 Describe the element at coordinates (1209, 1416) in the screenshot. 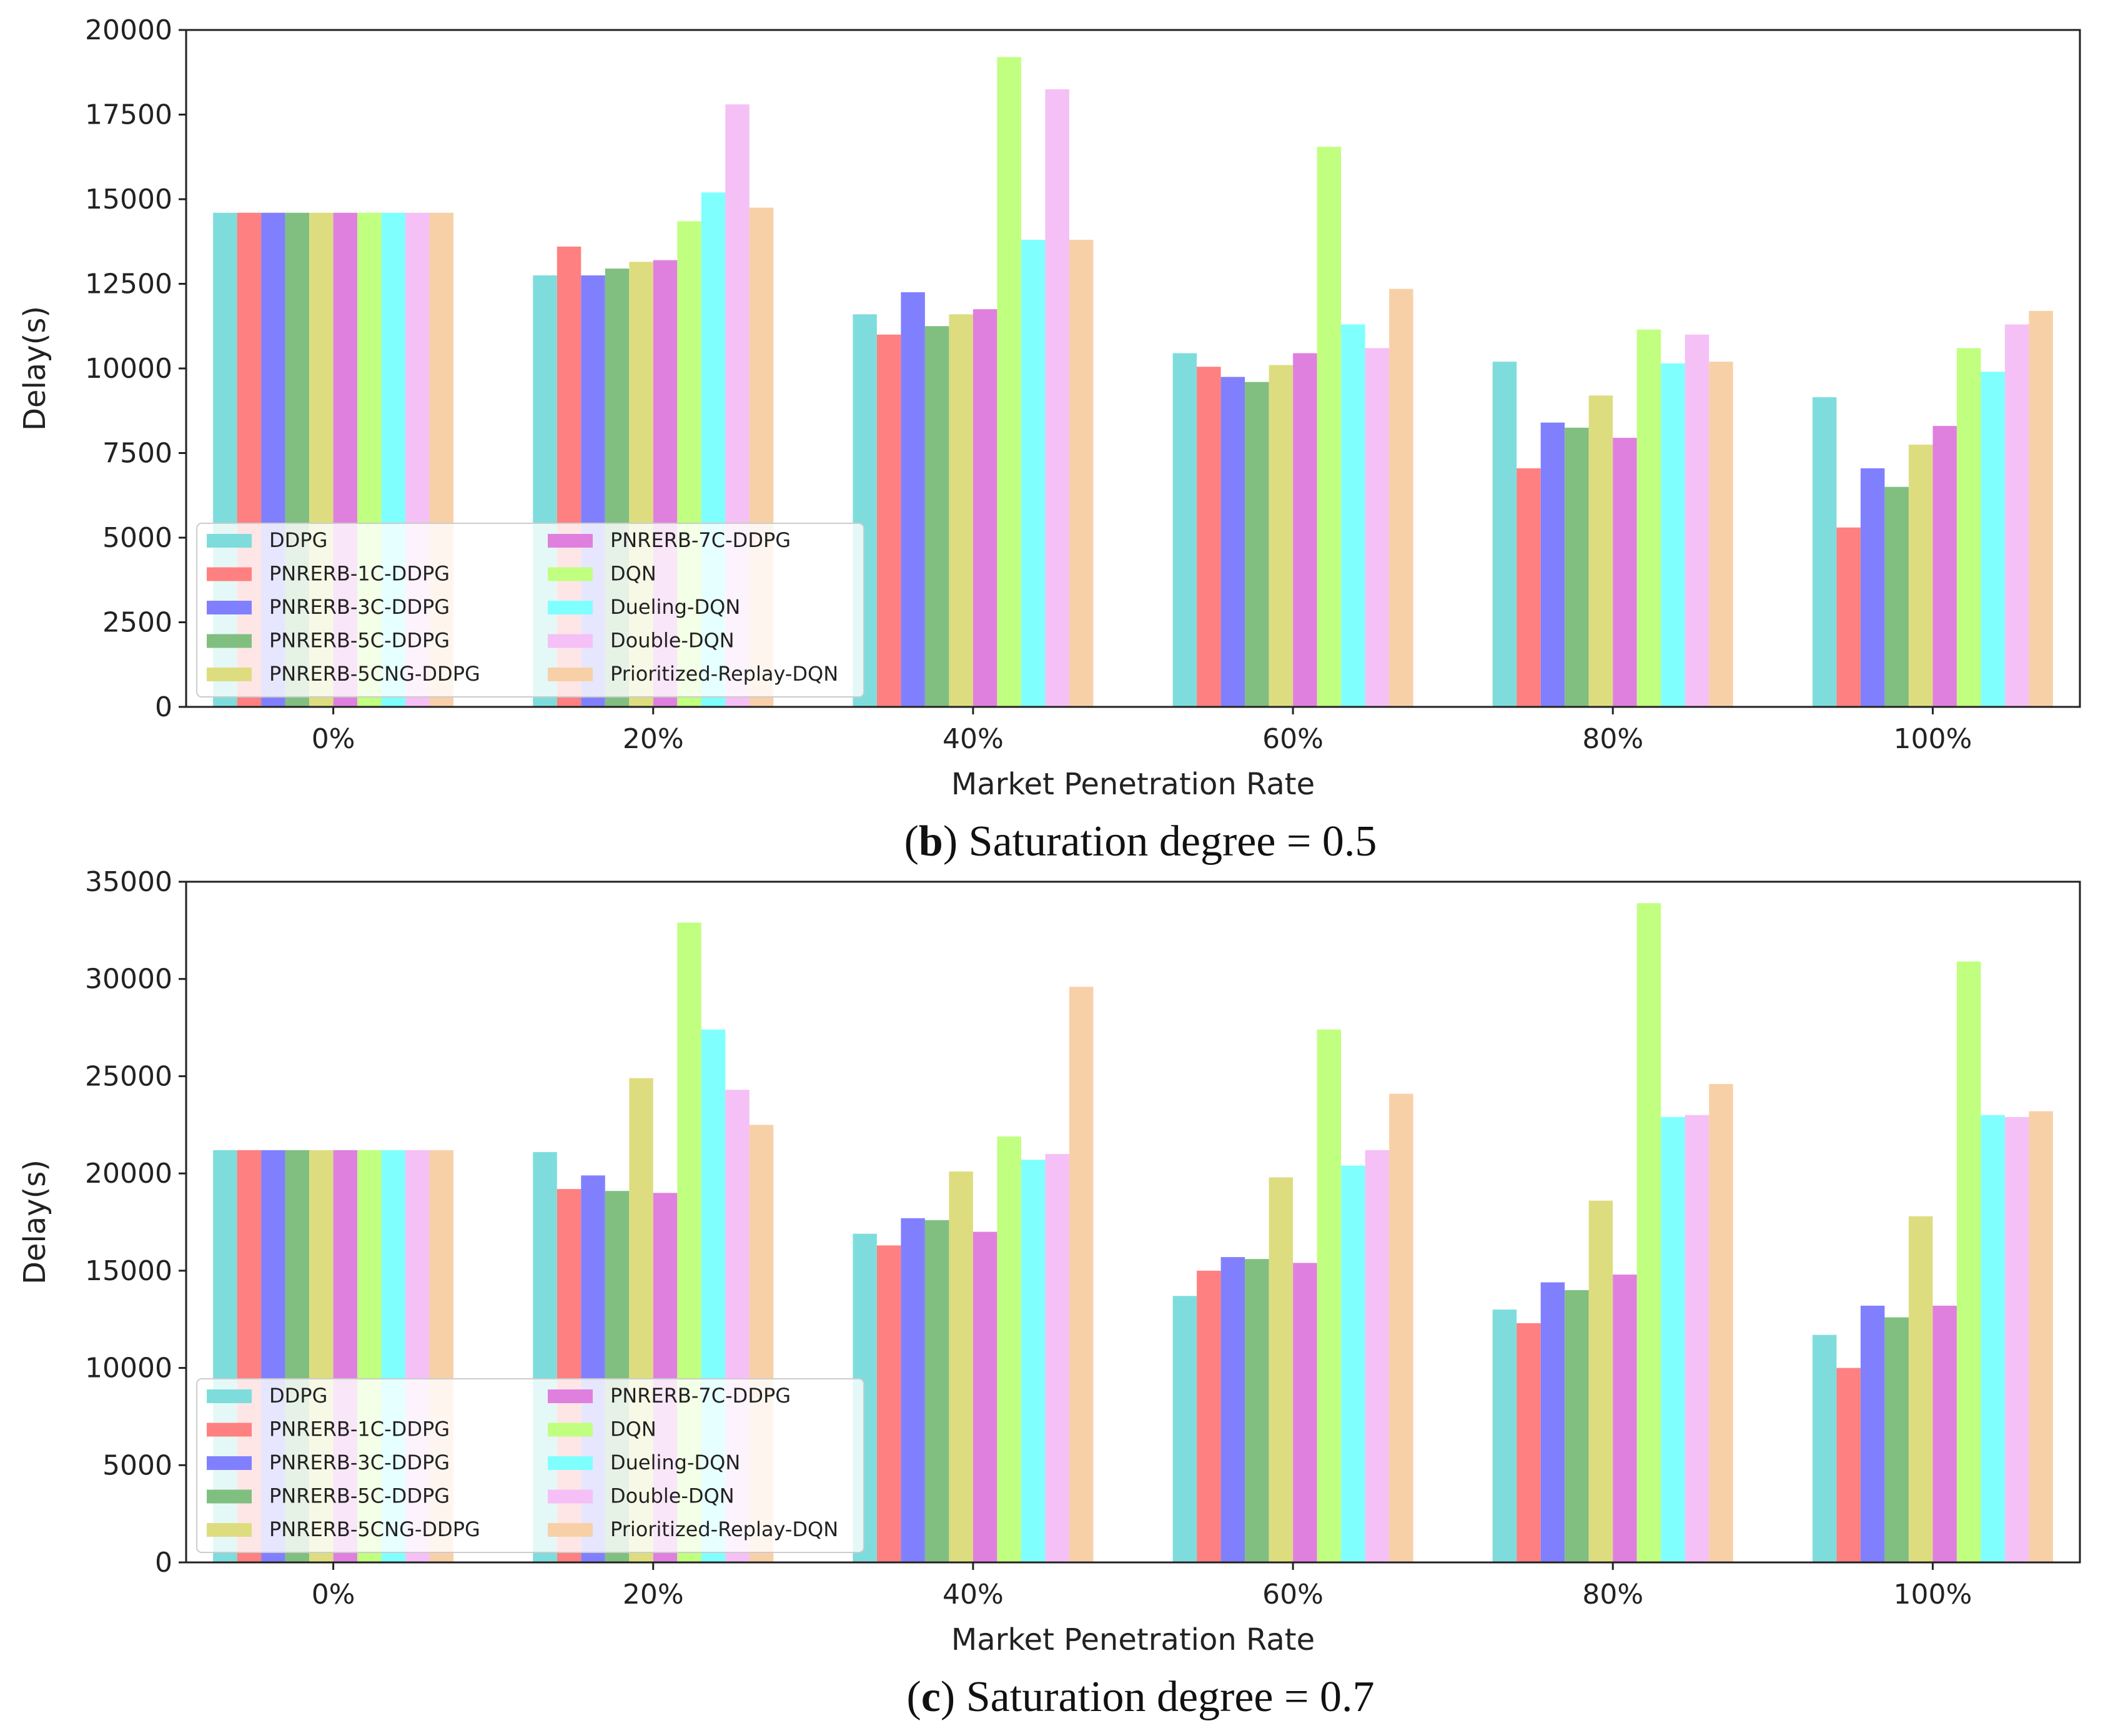

I see `bar-pnrerb-1c-ddpg-60pct` at that location.